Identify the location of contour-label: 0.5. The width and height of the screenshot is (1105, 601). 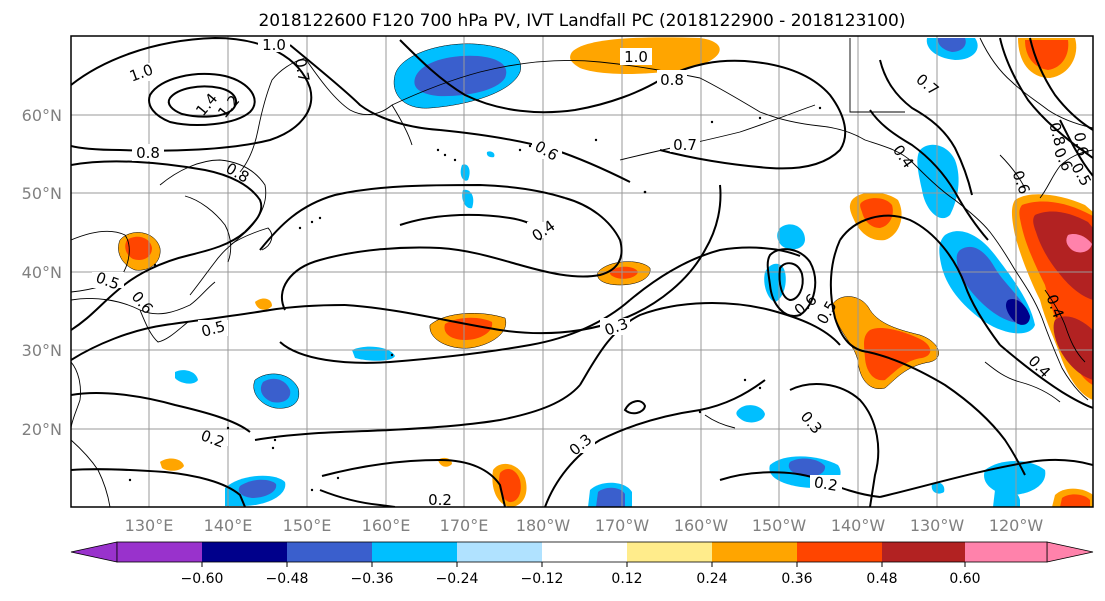
(213, 329).